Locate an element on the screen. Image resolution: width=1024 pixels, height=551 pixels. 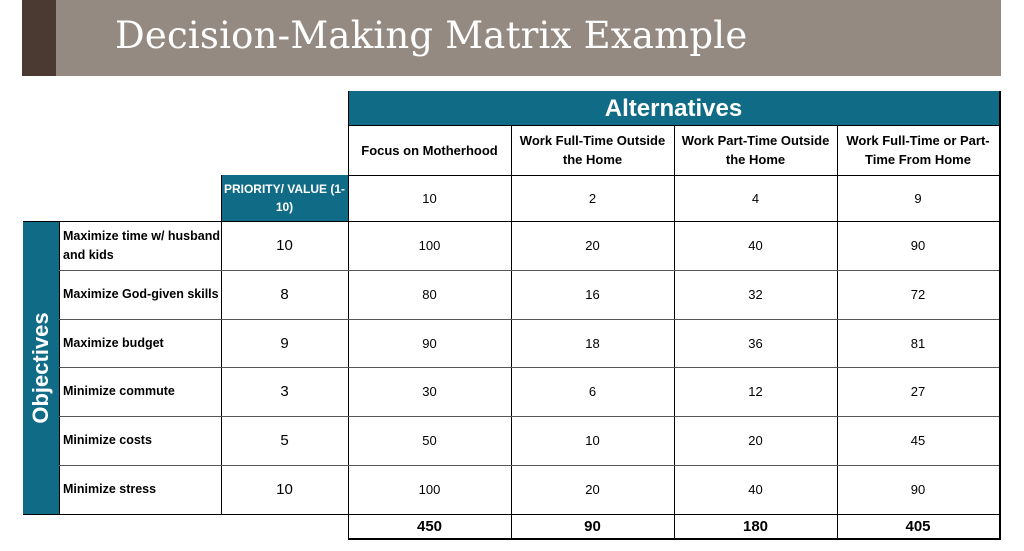
alternative-value: 2 is located at coordinates (592, 198).